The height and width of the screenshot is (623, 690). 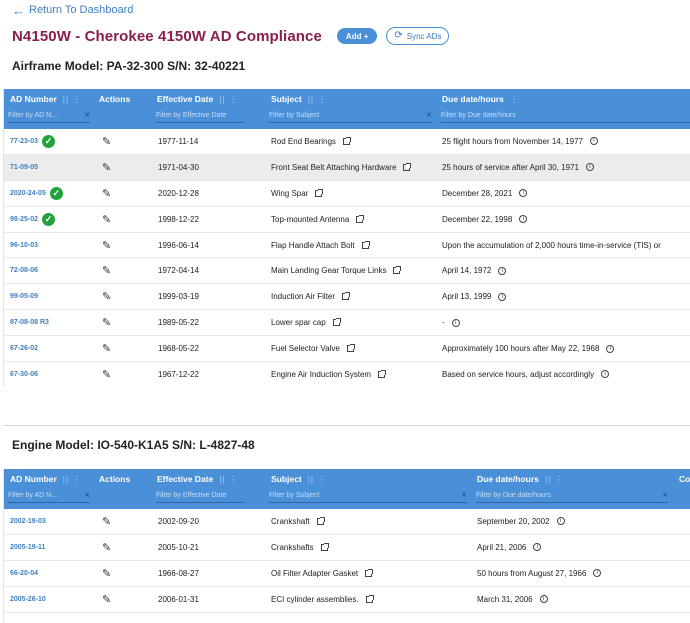 I want to click on ad-number-link: 2005-19-11, so click(x=28, y=547).